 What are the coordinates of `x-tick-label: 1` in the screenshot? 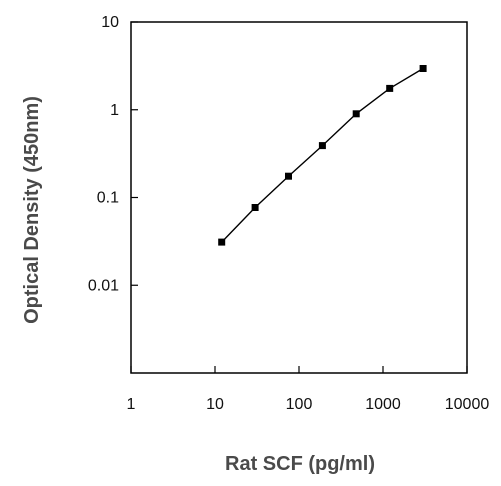 It's located at (131, 404).